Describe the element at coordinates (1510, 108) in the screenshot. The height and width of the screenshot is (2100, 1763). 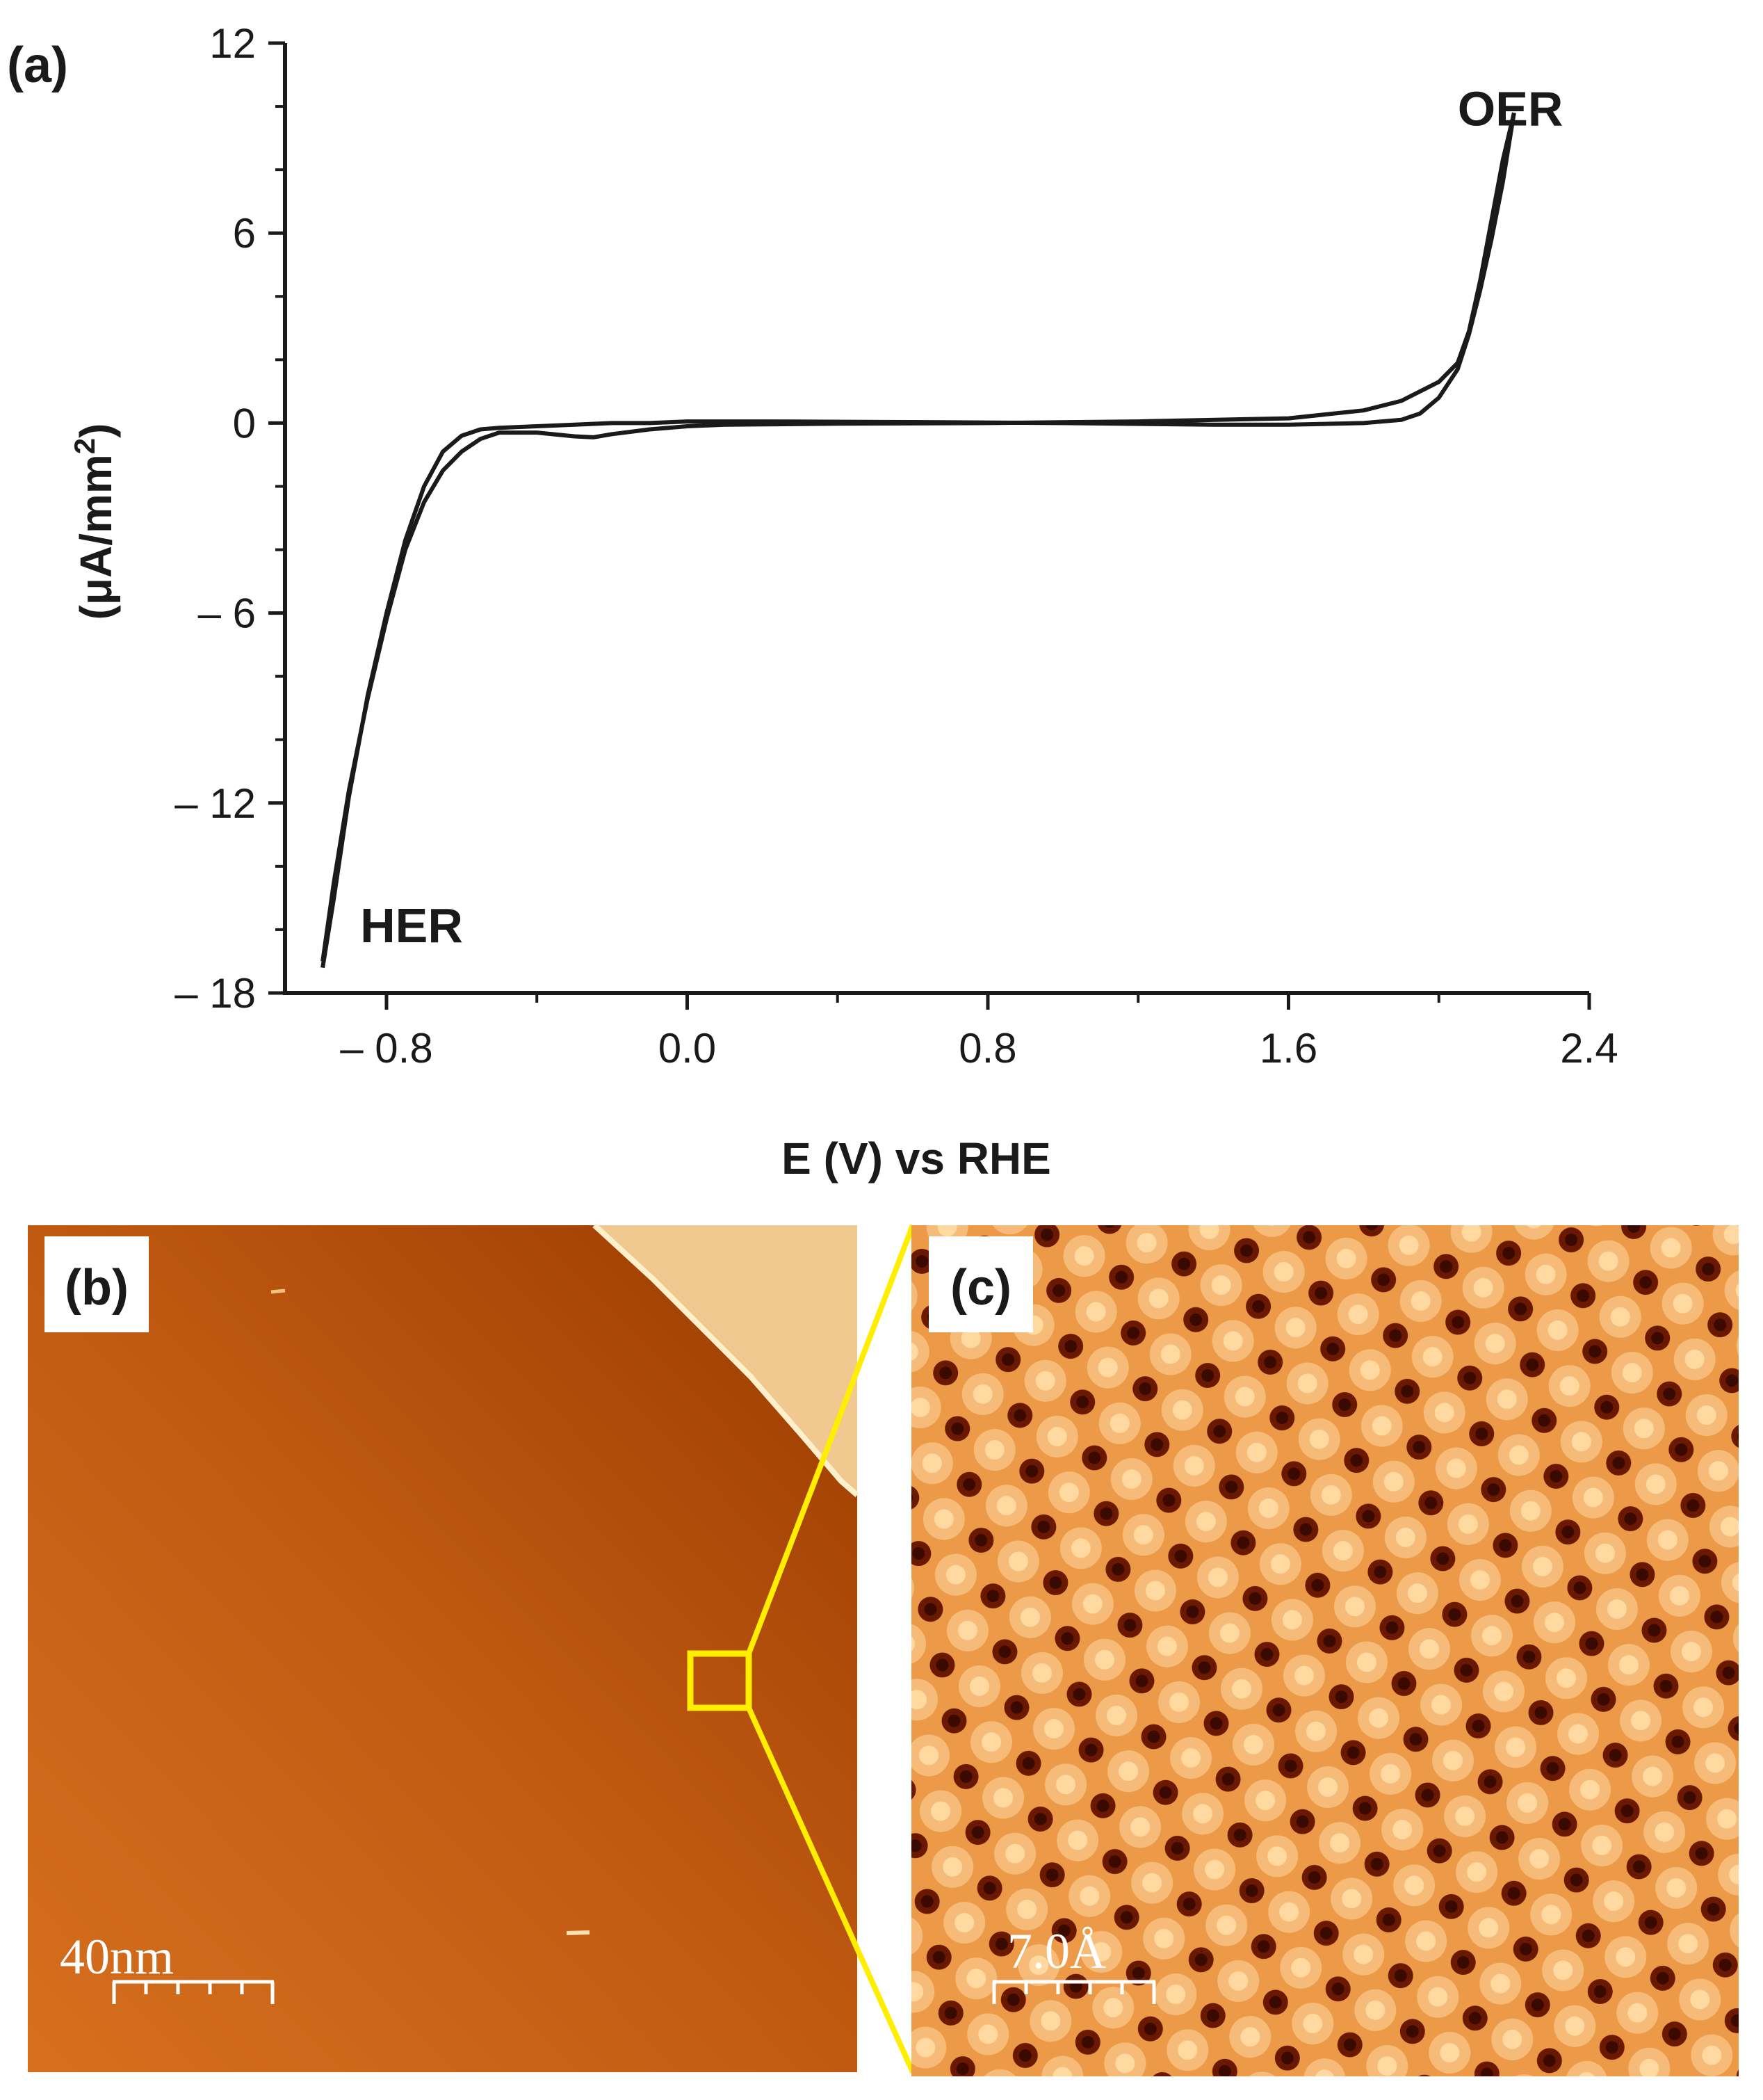
I see `annotation-oer: OER` at that location.